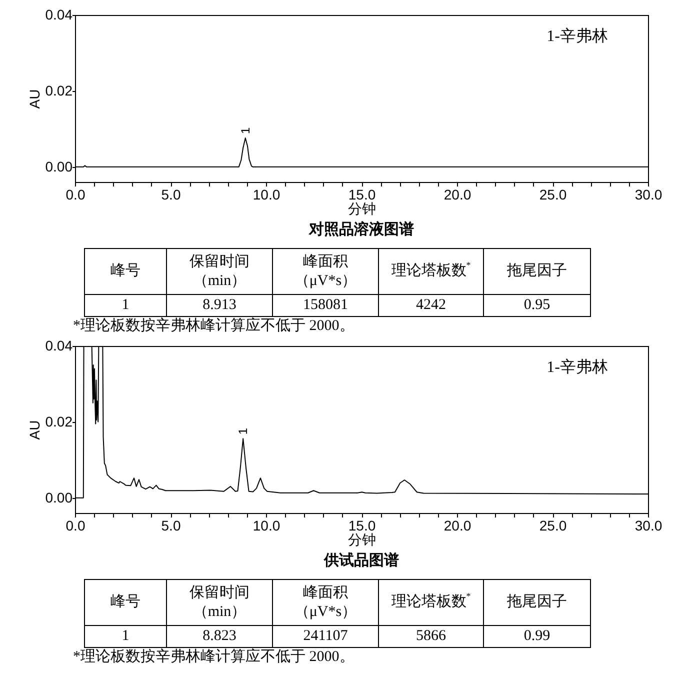 The image size is (697, 679). Describe the element at coordinates (325, 305) in the screenshot. I see `data-label: 158081` at that location.